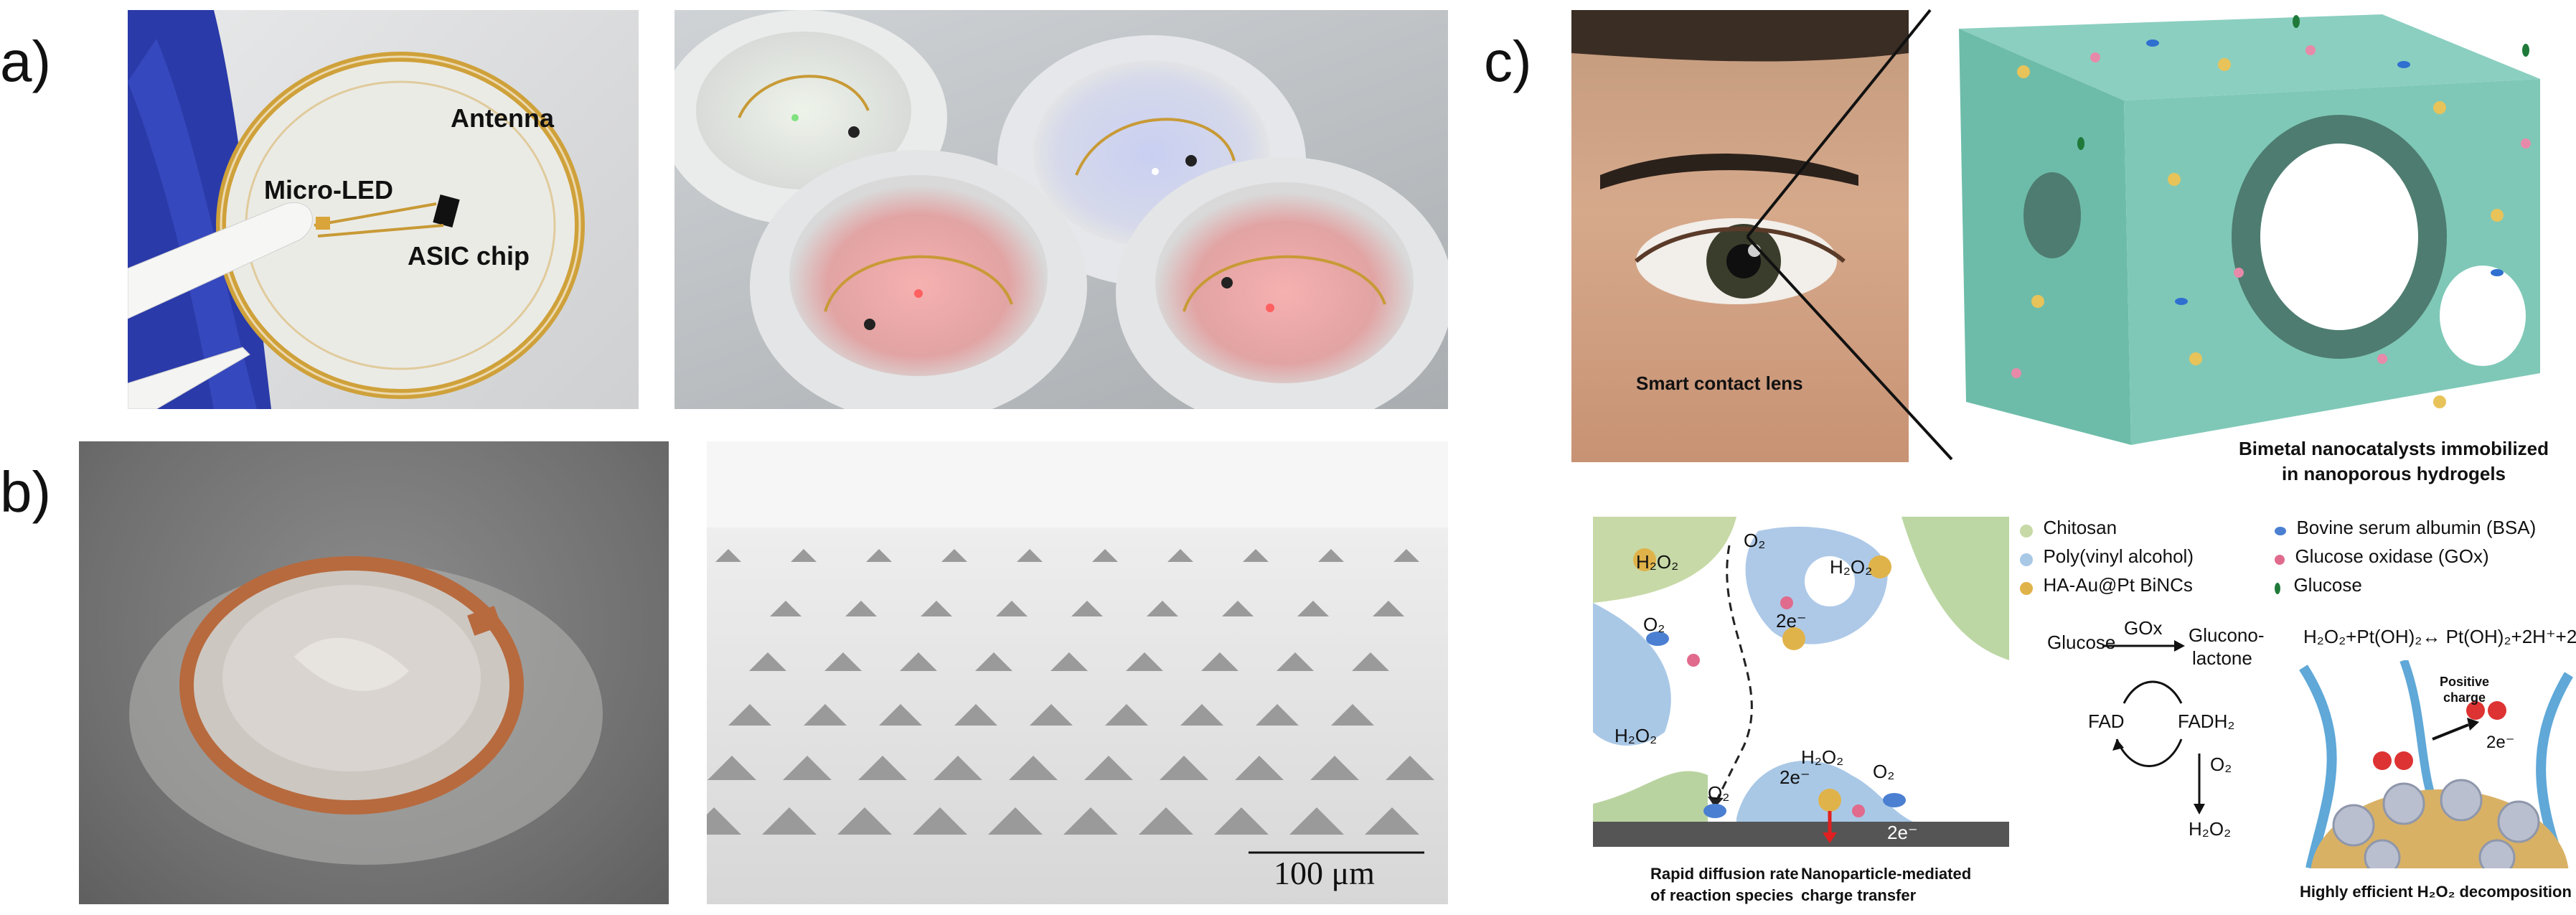 The height and width of the screenshot is (915, 2576). Describe the element at coordinates (2118, 585) in the screenshot. I see `legend-label: HA-Au@Pt BiNCs` at that location.